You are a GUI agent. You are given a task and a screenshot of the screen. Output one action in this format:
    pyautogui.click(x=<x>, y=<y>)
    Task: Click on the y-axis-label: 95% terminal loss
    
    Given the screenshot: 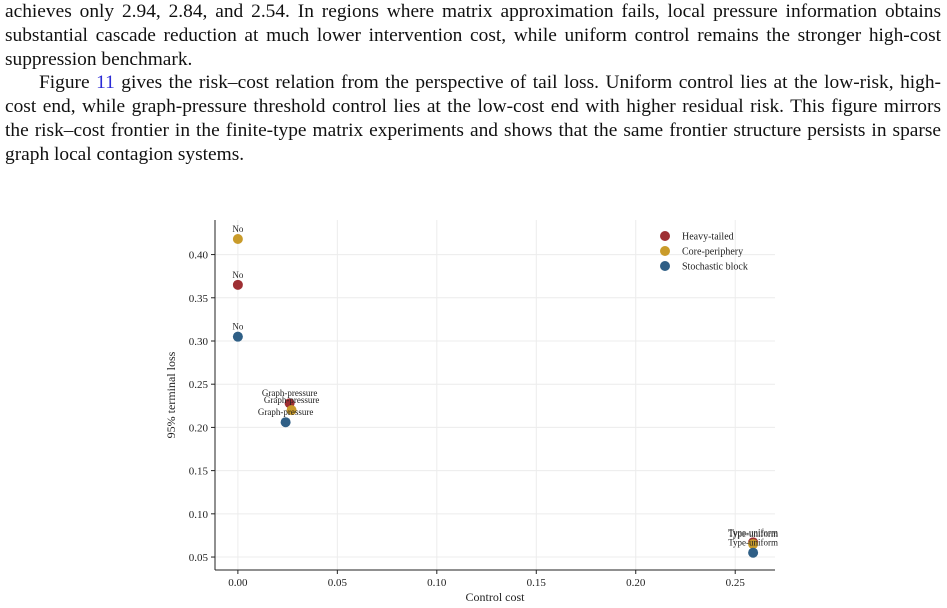 What is the action you would take?
    pyautogui.click(x=171, y=394)
    